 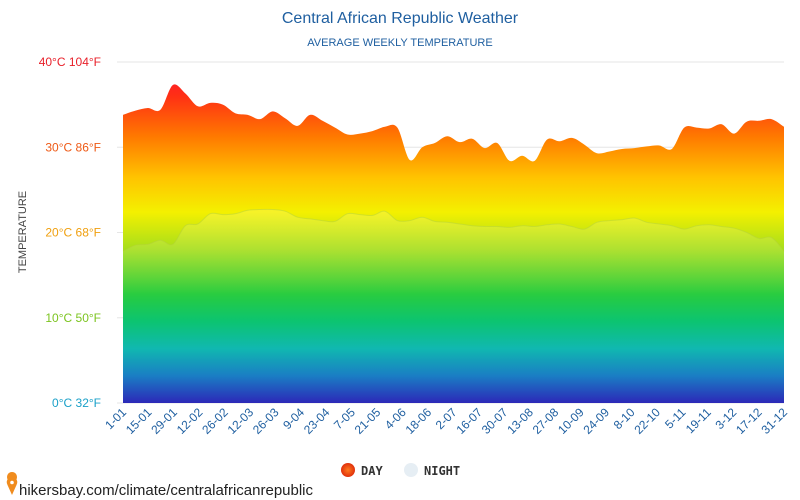 What do you see at coordinates (368, 421) in the screenshot?
I see `x-tick-label: 21-05` at bounding box center [368, 421].